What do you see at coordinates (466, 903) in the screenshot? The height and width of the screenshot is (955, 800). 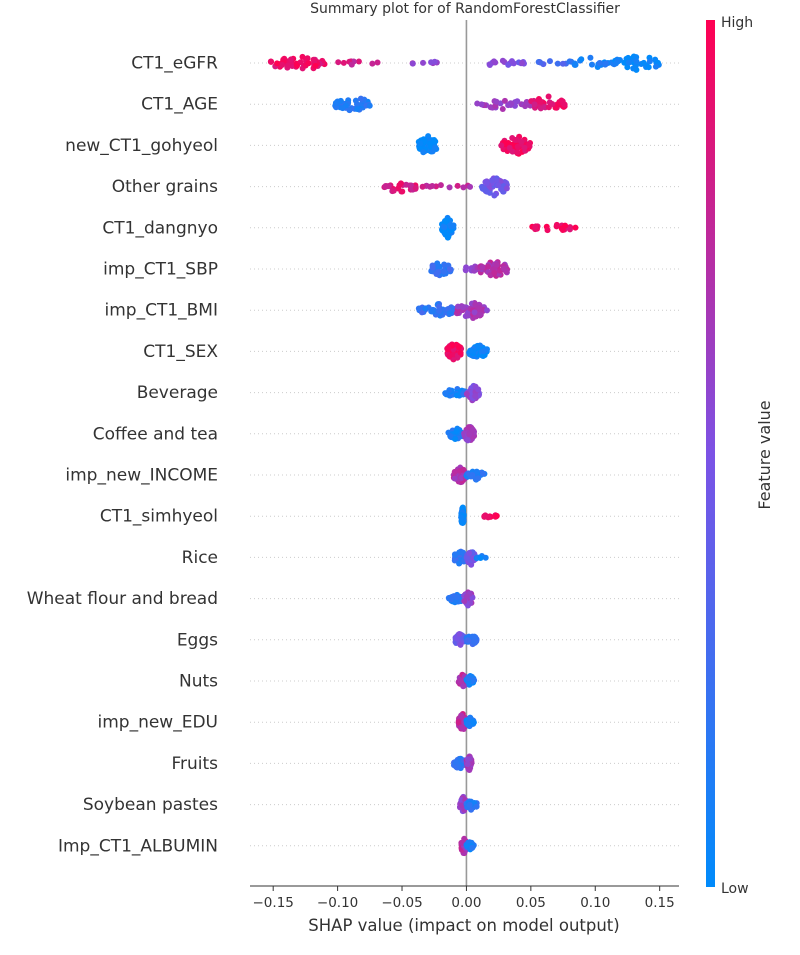 I see `x-tick-label: 0.00` at bounding box center [466, 903].